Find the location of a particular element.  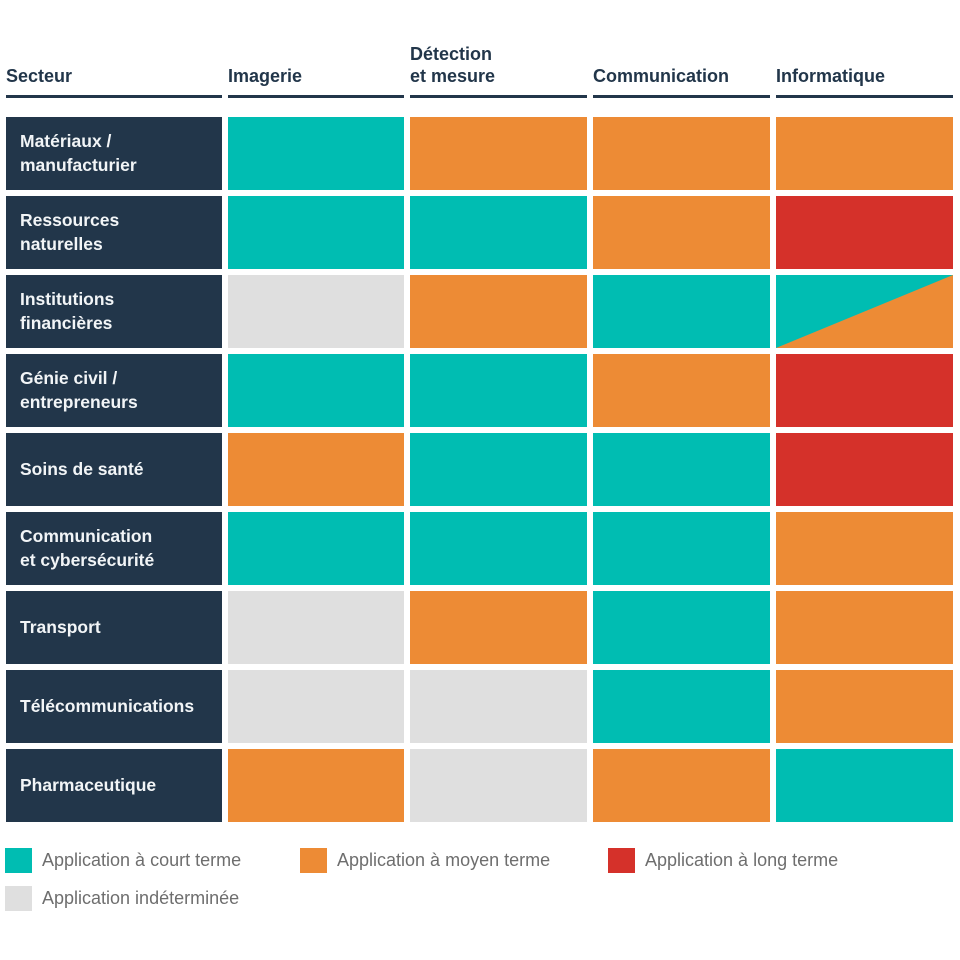

legend-item-long-terme: Application à long terme is located at coordinates (723, 860).